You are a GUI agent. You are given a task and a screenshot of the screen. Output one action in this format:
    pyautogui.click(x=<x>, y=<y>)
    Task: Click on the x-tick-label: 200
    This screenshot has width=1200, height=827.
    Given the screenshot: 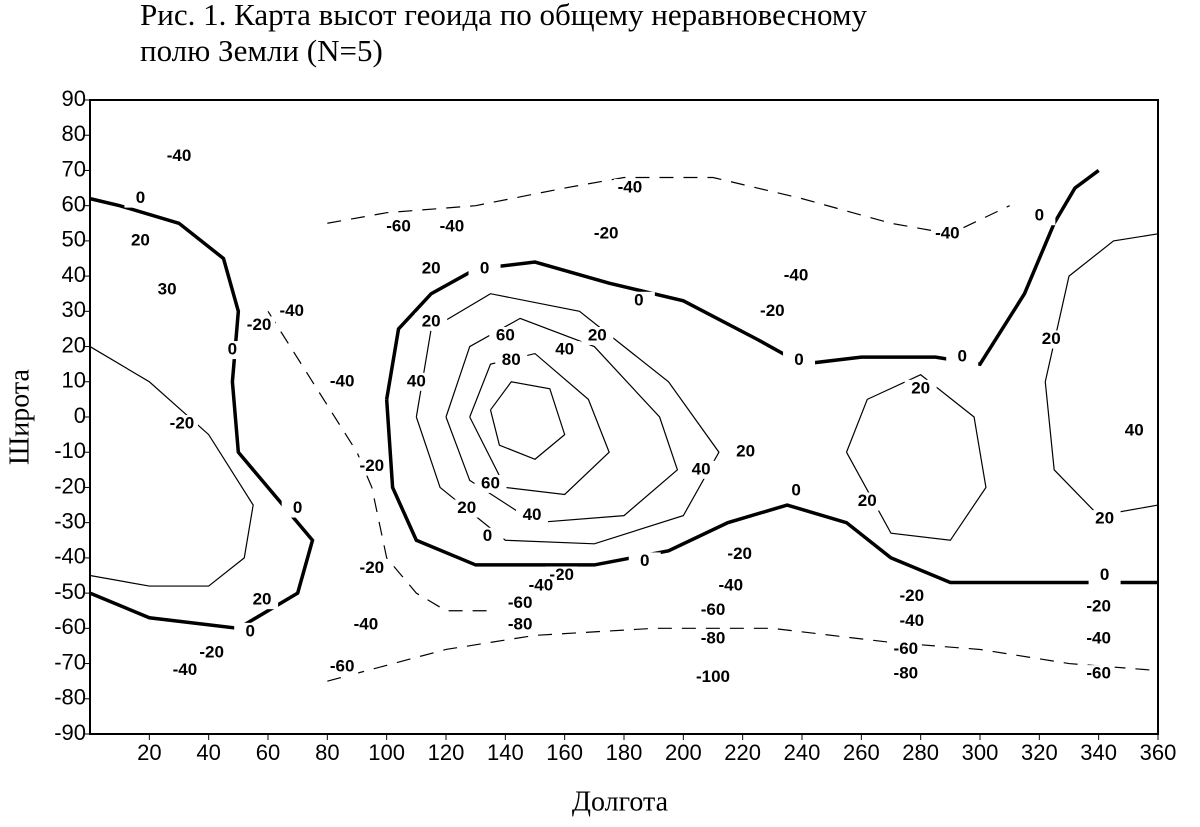 What is the action you would take?
    pyautogui.click(x=683, y=752)
    